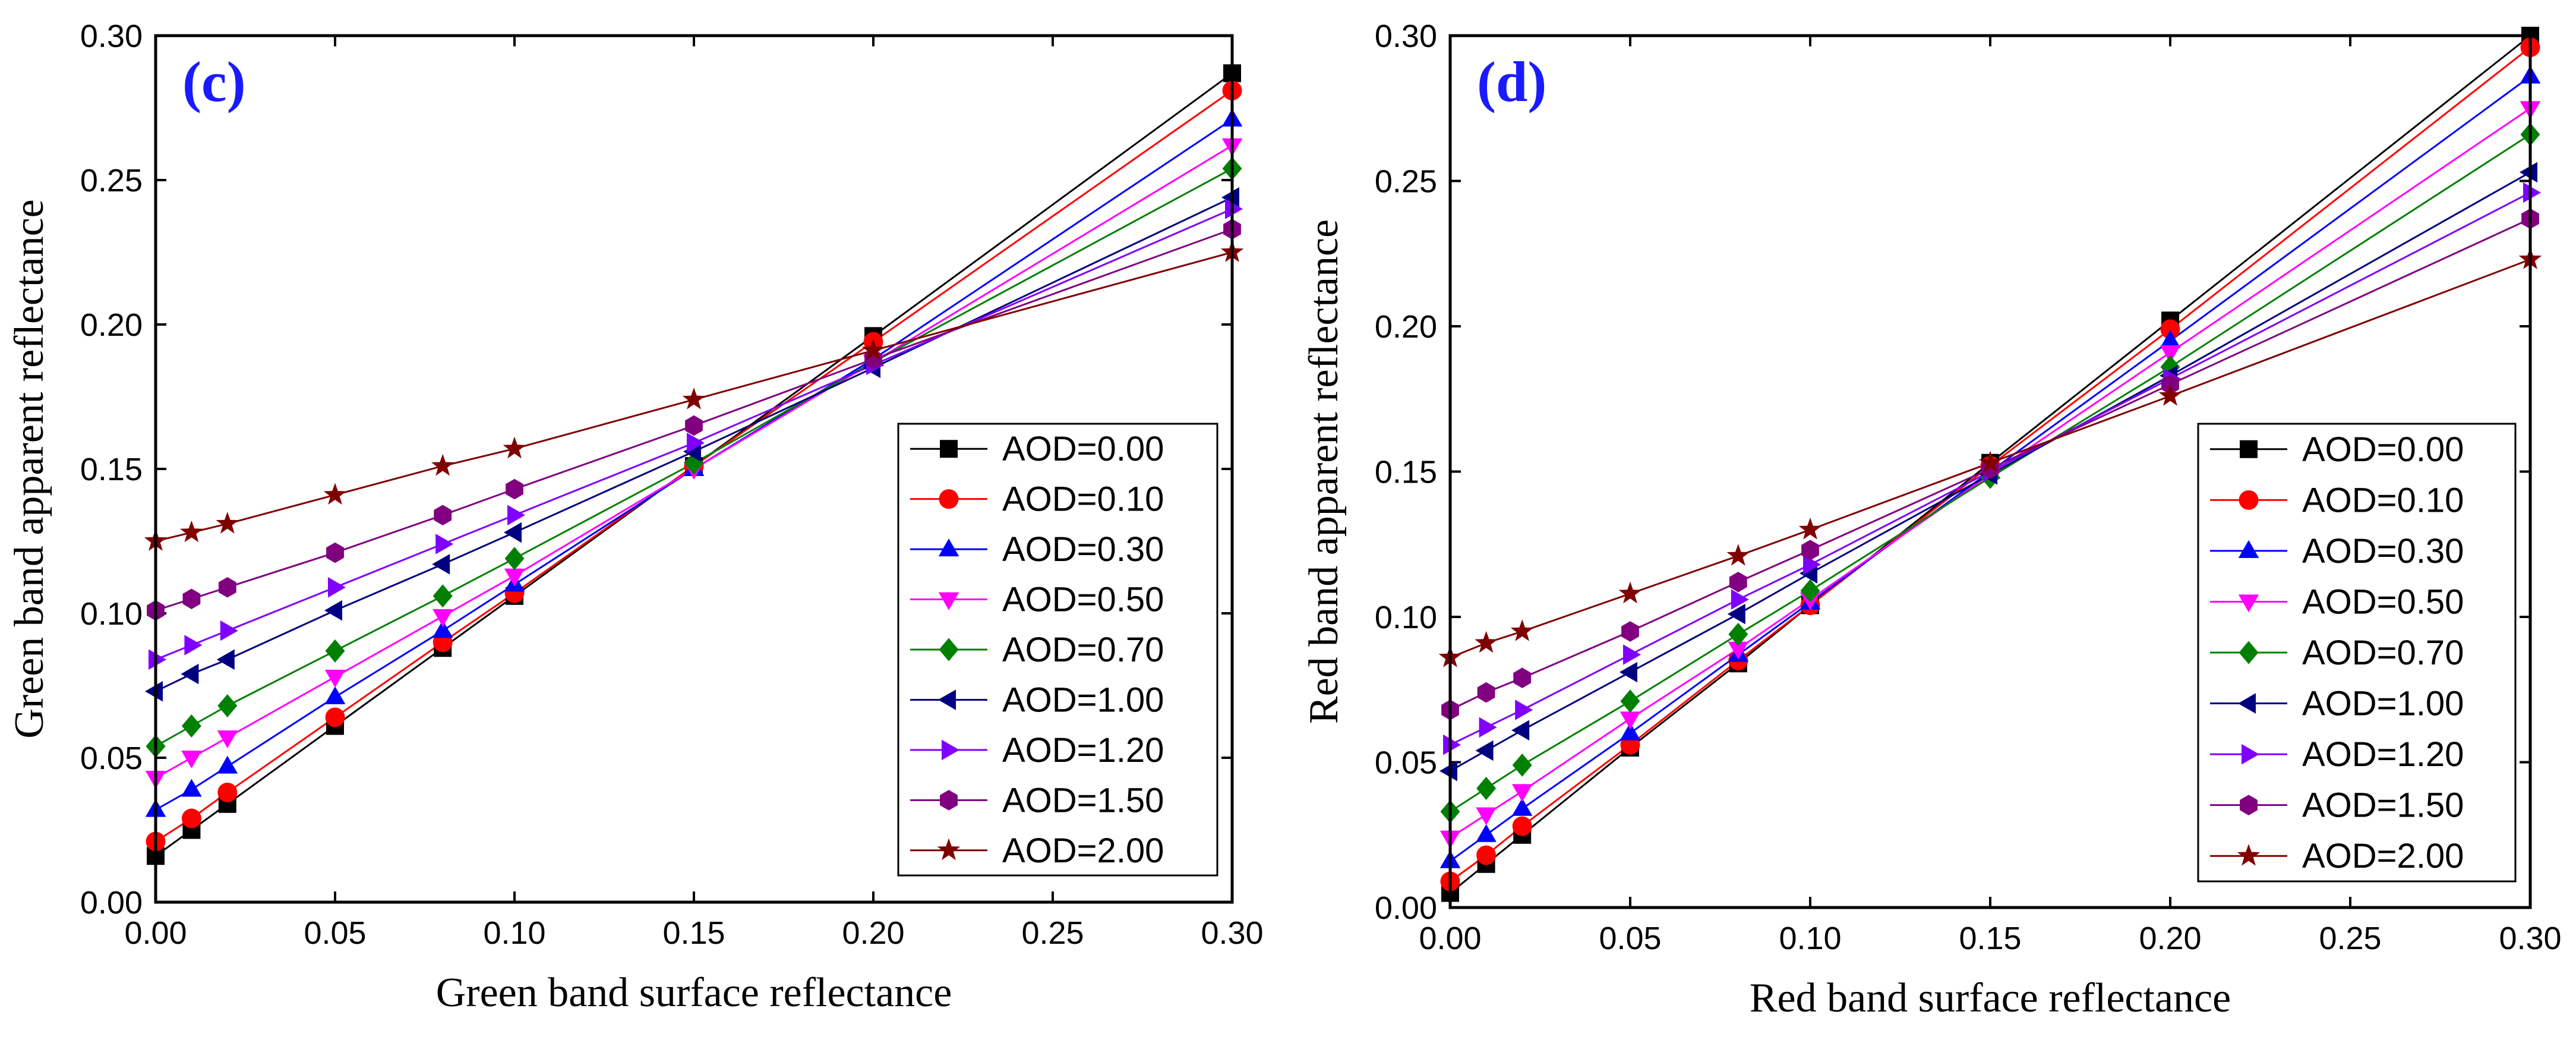 The height and width of the screenshot is (1046, 2576). Describe the element at coordinates (1083, 600) in the screenshot. I see `legend-label: AOD=0.50` at that location.